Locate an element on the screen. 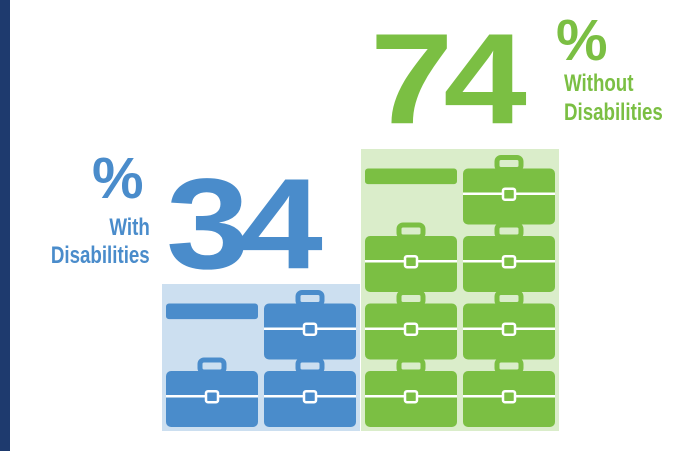  with-disabilities-label-line1: With is located at coordinates (129, 227).